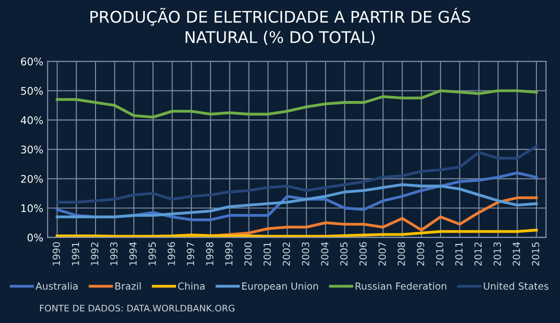 The image size is (560, 323). What do you see at coordinates (94, 254) in the screenshot?
I see `x-tick-label: 1992` at bounding box center [94, 254].